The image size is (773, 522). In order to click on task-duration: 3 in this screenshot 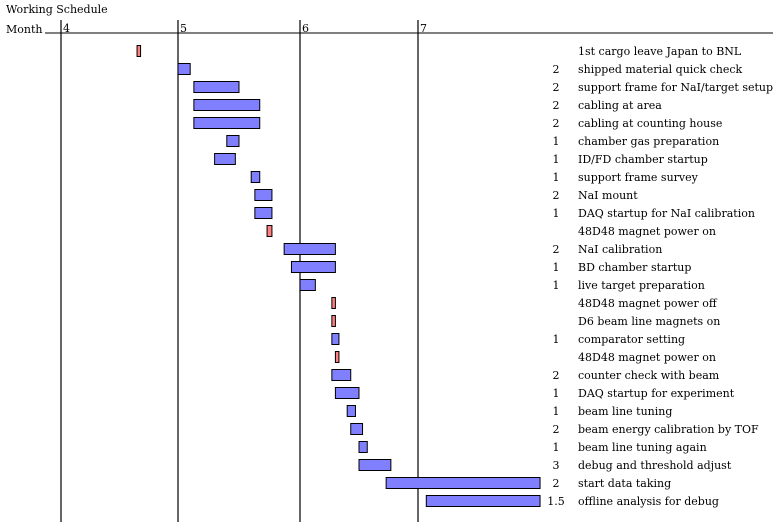, I will do `click(556, 465)`.